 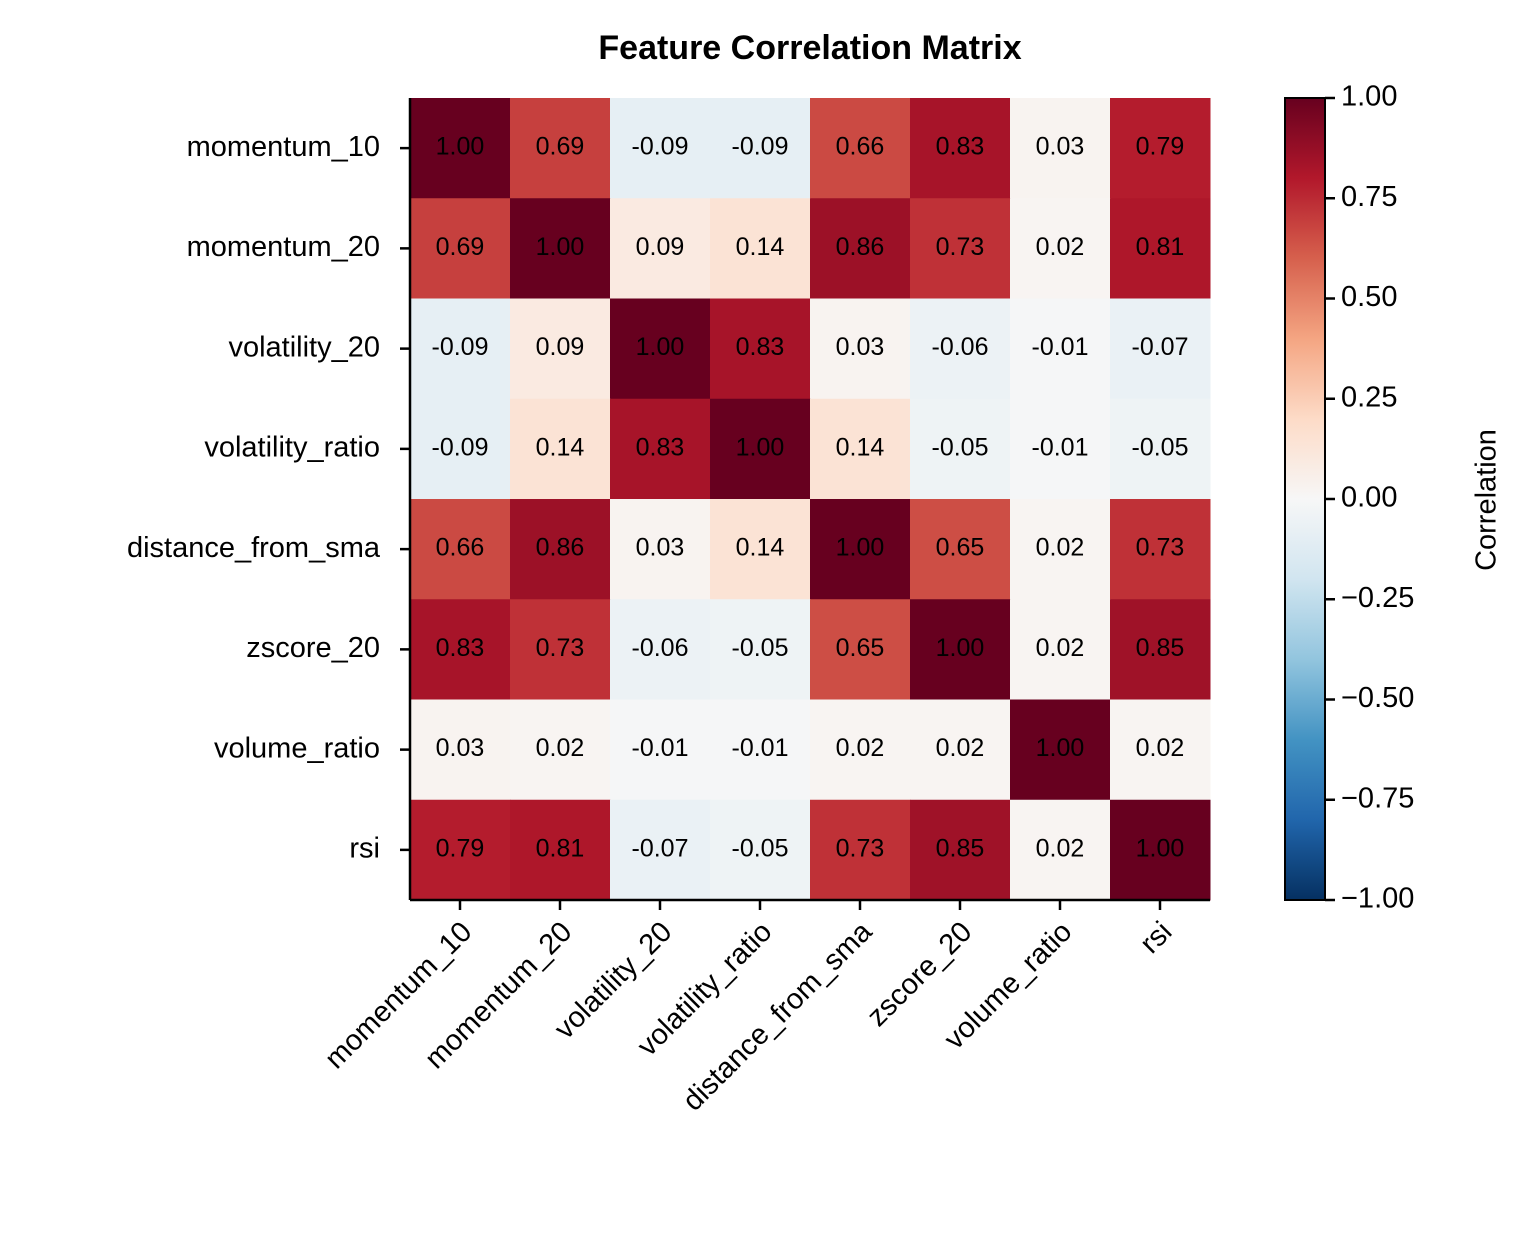 I want to click on y-tick-label: rsi, so click(x=364, y=849).